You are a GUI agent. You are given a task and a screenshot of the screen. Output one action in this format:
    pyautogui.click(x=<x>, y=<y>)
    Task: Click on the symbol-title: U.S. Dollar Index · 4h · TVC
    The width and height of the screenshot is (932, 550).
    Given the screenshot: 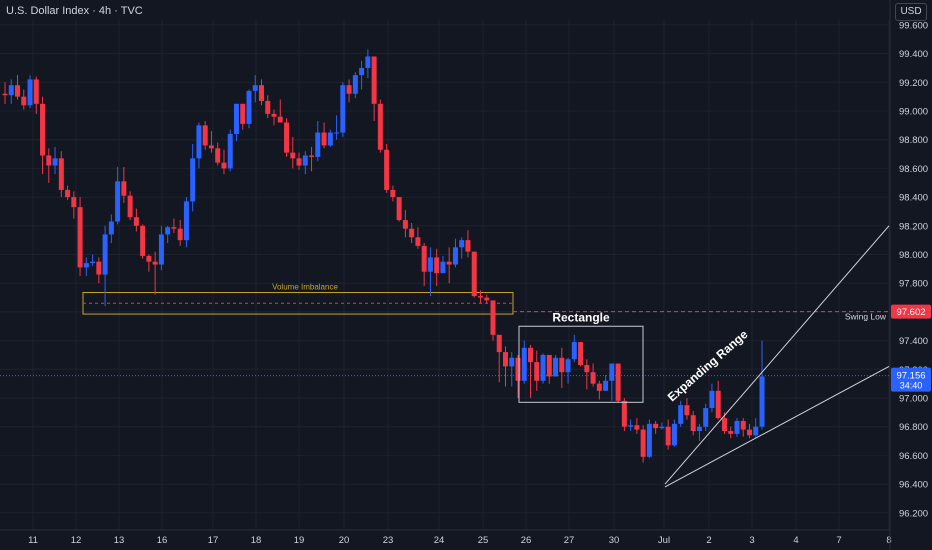 What is the action you would take?
    pyautogui.click(x=74, y=11)
    